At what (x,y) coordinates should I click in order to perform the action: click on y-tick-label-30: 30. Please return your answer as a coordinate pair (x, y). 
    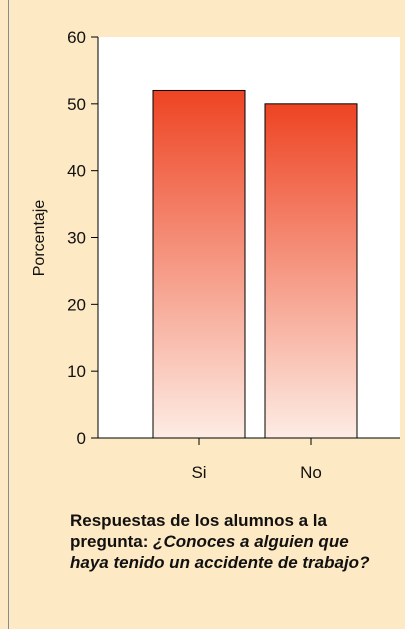
    Looking at the image, I should click on (76, 238).